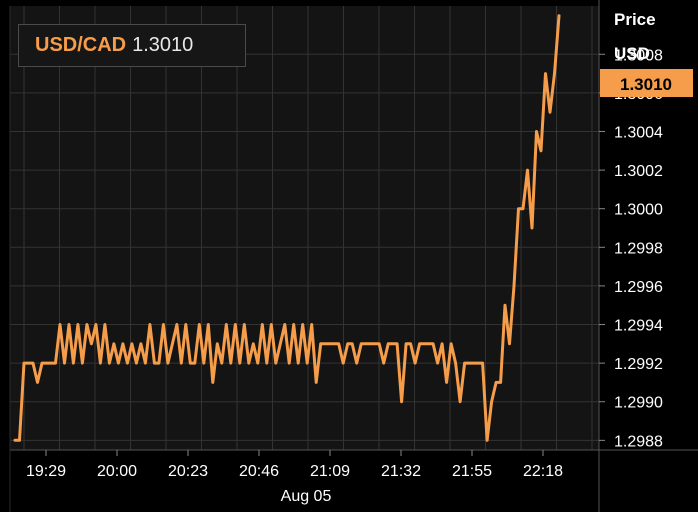  I want to click on y-tick-label: 1.3008, so click(638, 55).